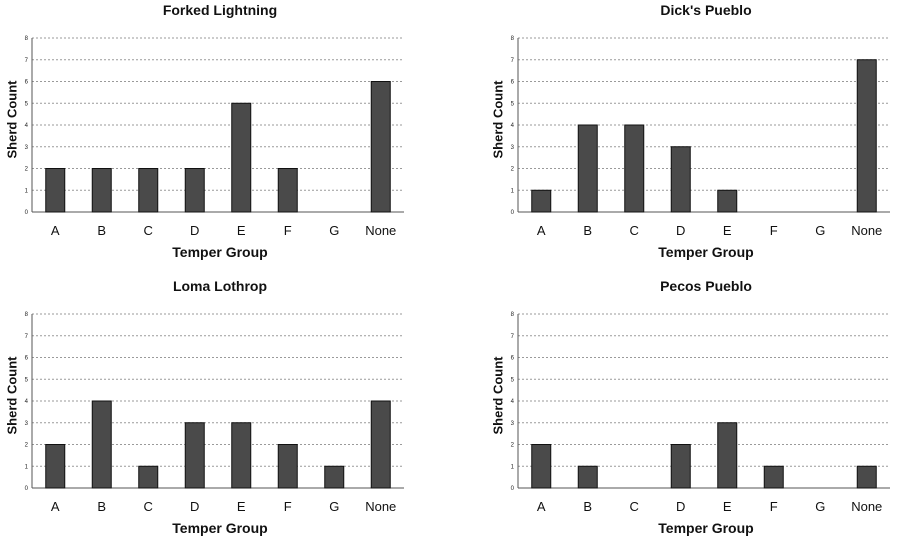 Image resolution: width=900 pixels, height=539 pixels. Describe the element at coordinates (220, 10) in the screenshot. I see `chart-title: Forked Lightning` at that location.